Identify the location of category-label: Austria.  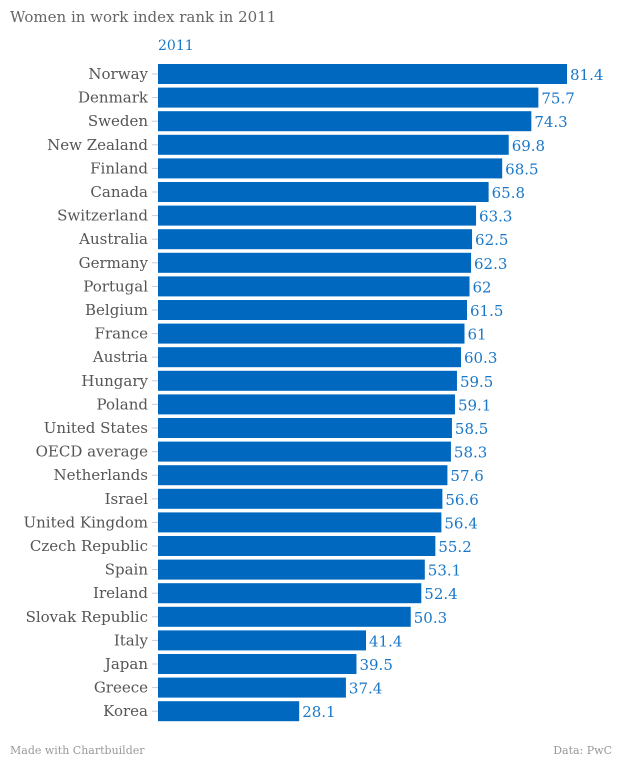
(120, 357).